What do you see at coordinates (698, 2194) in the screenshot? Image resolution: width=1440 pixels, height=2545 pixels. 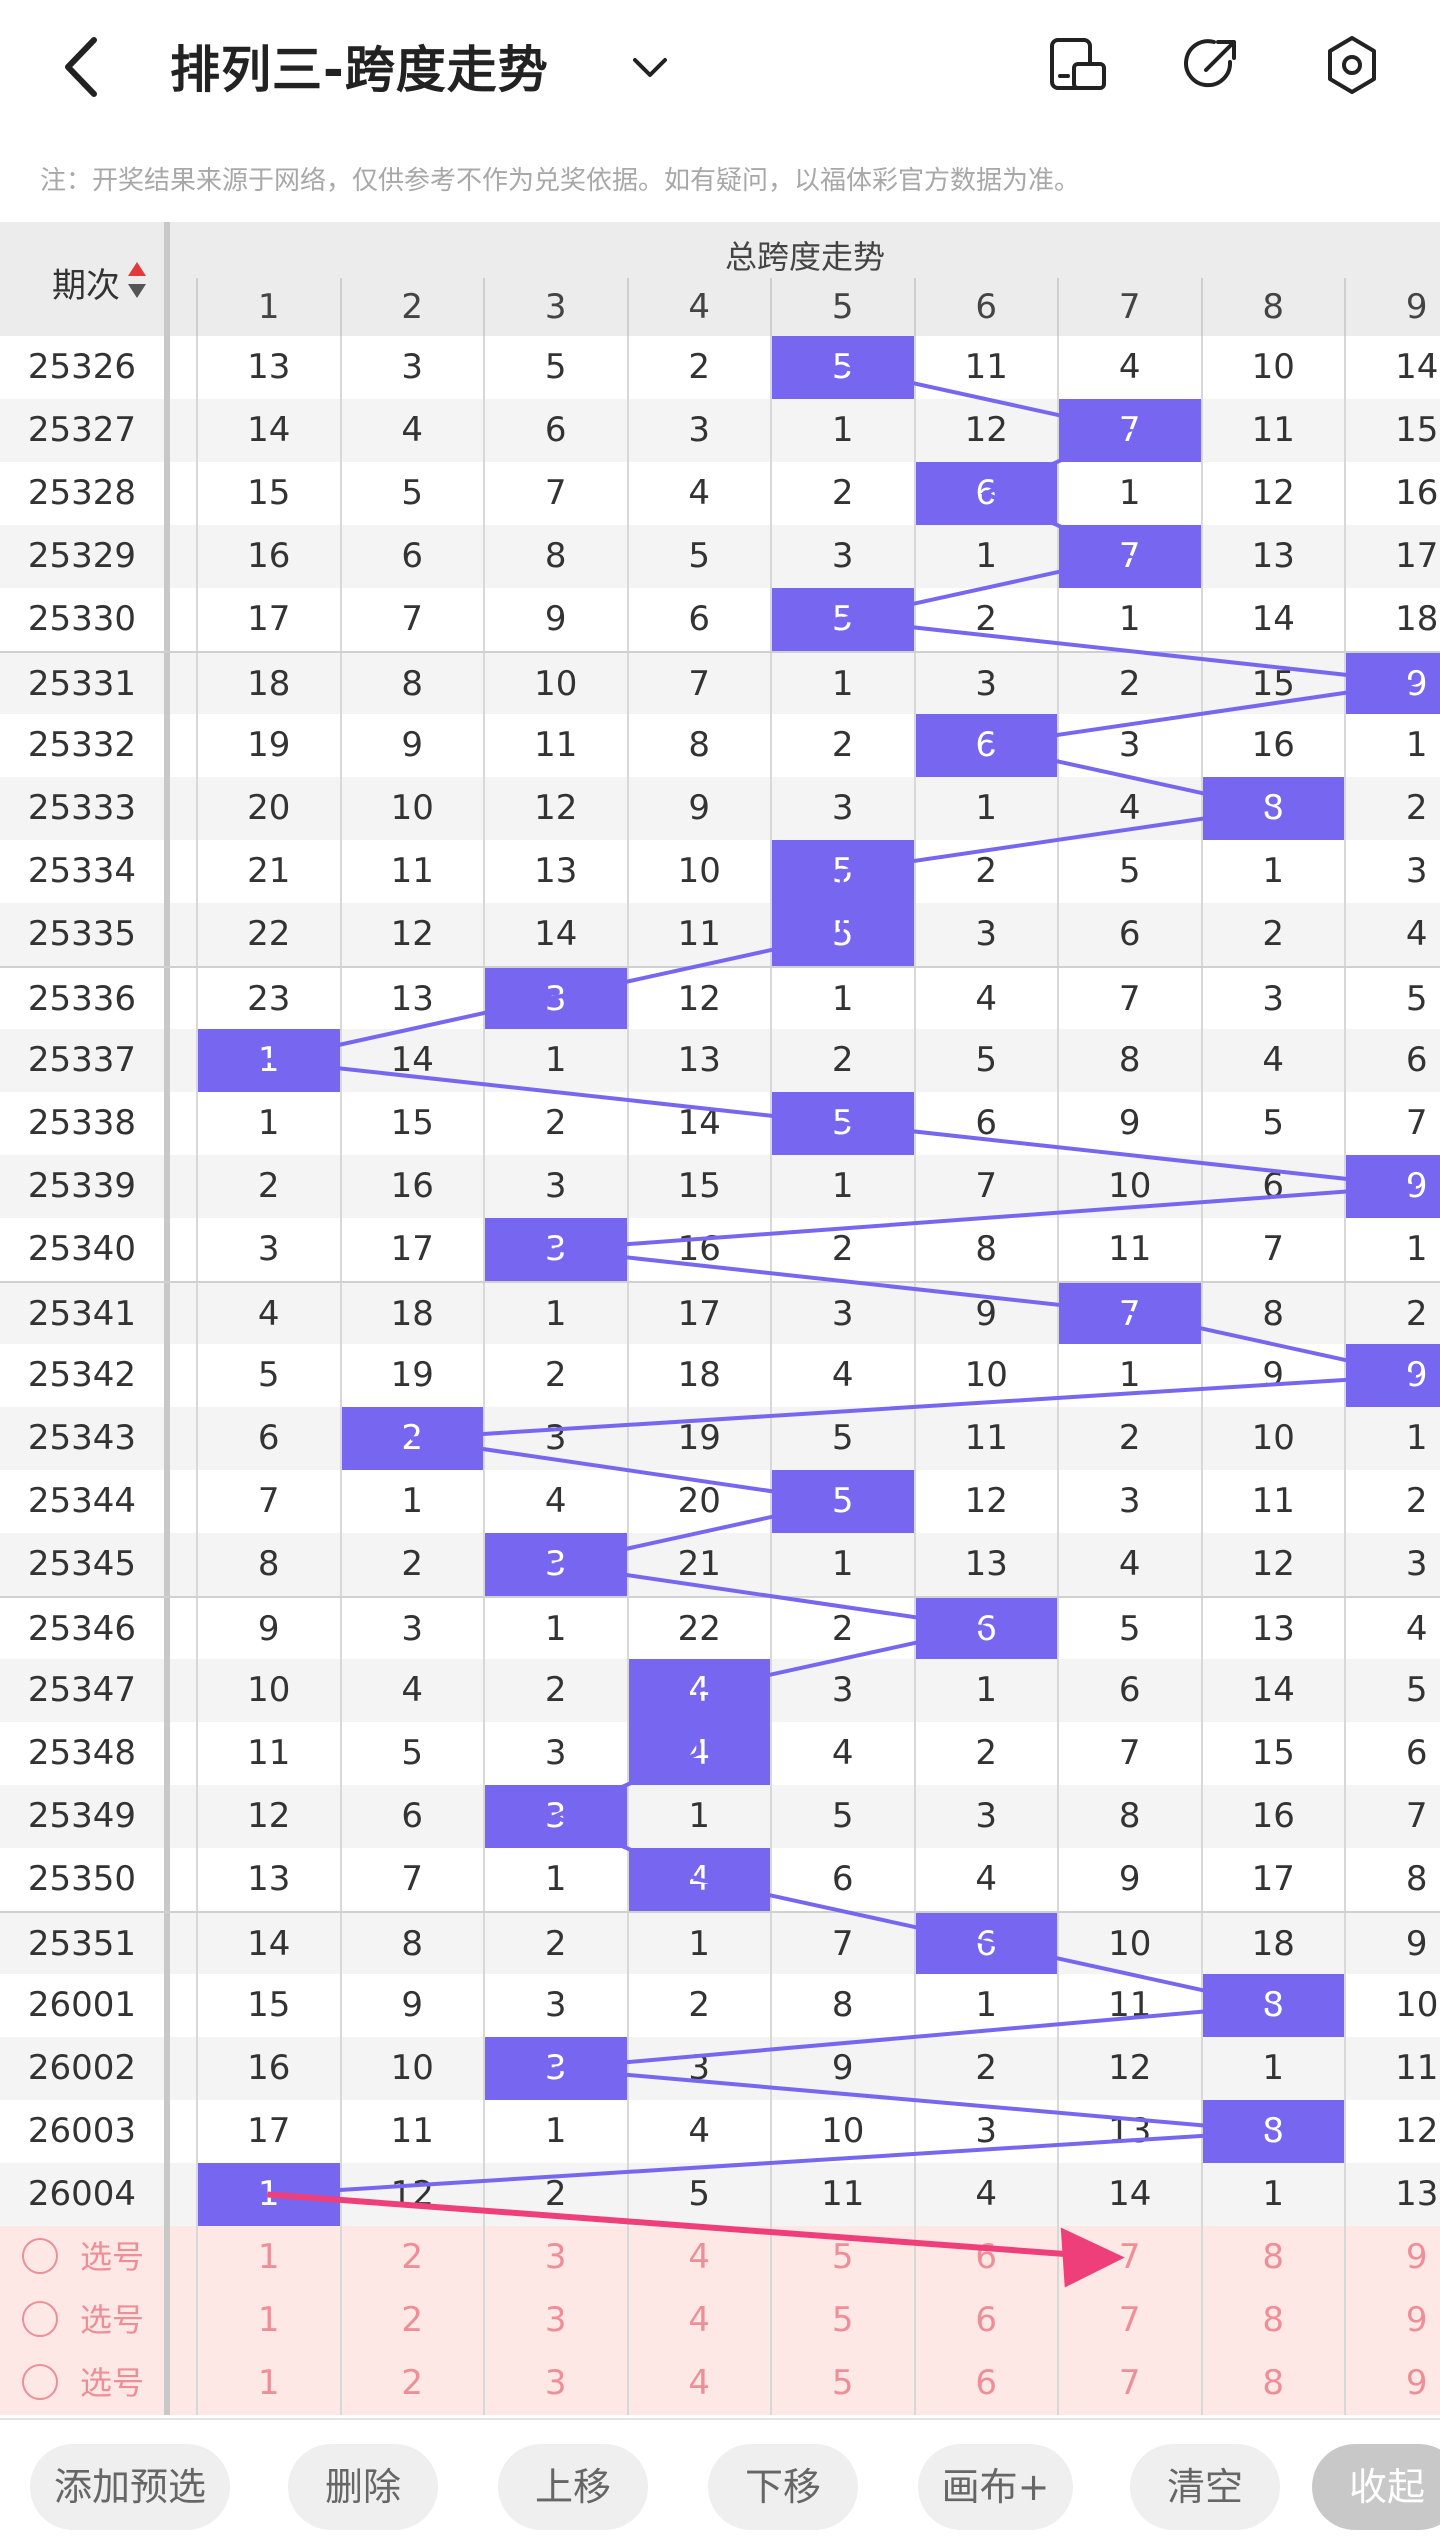 I see `miss-count-cell: 5` at bounding box center [698, 2194].